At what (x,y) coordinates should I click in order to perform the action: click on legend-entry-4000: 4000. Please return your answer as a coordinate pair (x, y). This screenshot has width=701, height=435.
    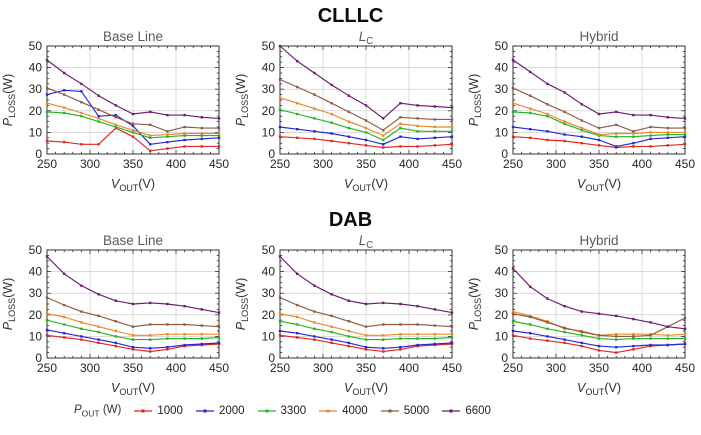
    Looking at the image, I should click on (343, 411).